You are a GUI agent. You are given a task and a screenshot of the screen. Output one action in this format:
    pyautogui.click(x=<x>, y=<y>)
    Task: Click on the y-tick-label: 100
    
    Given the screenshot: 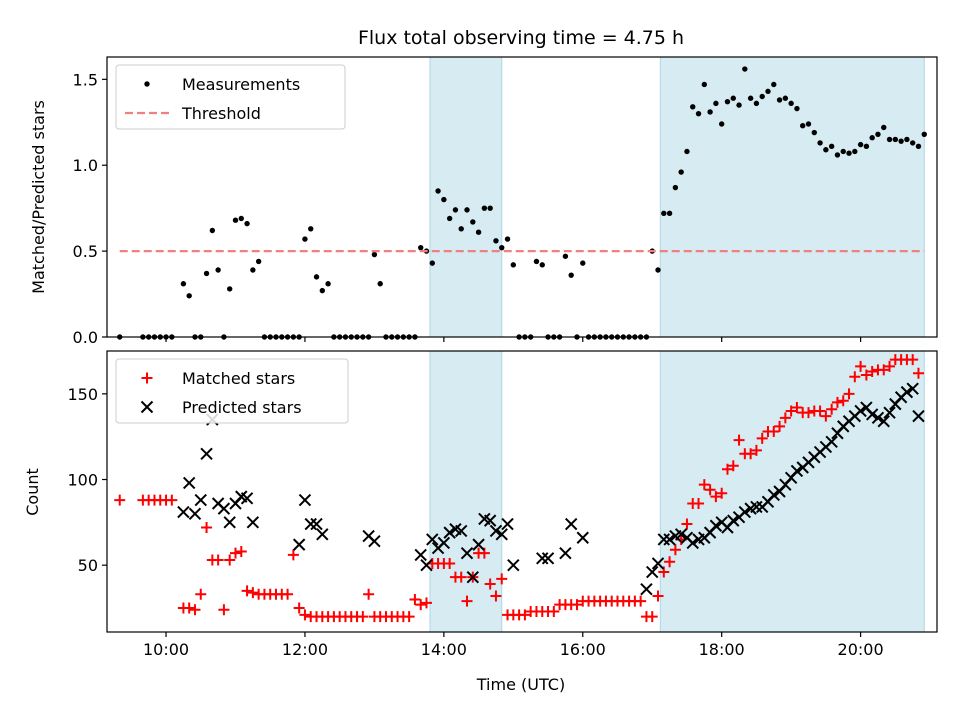 What is the action you would take?
    pyautogui.click(x=82, y=480)
    